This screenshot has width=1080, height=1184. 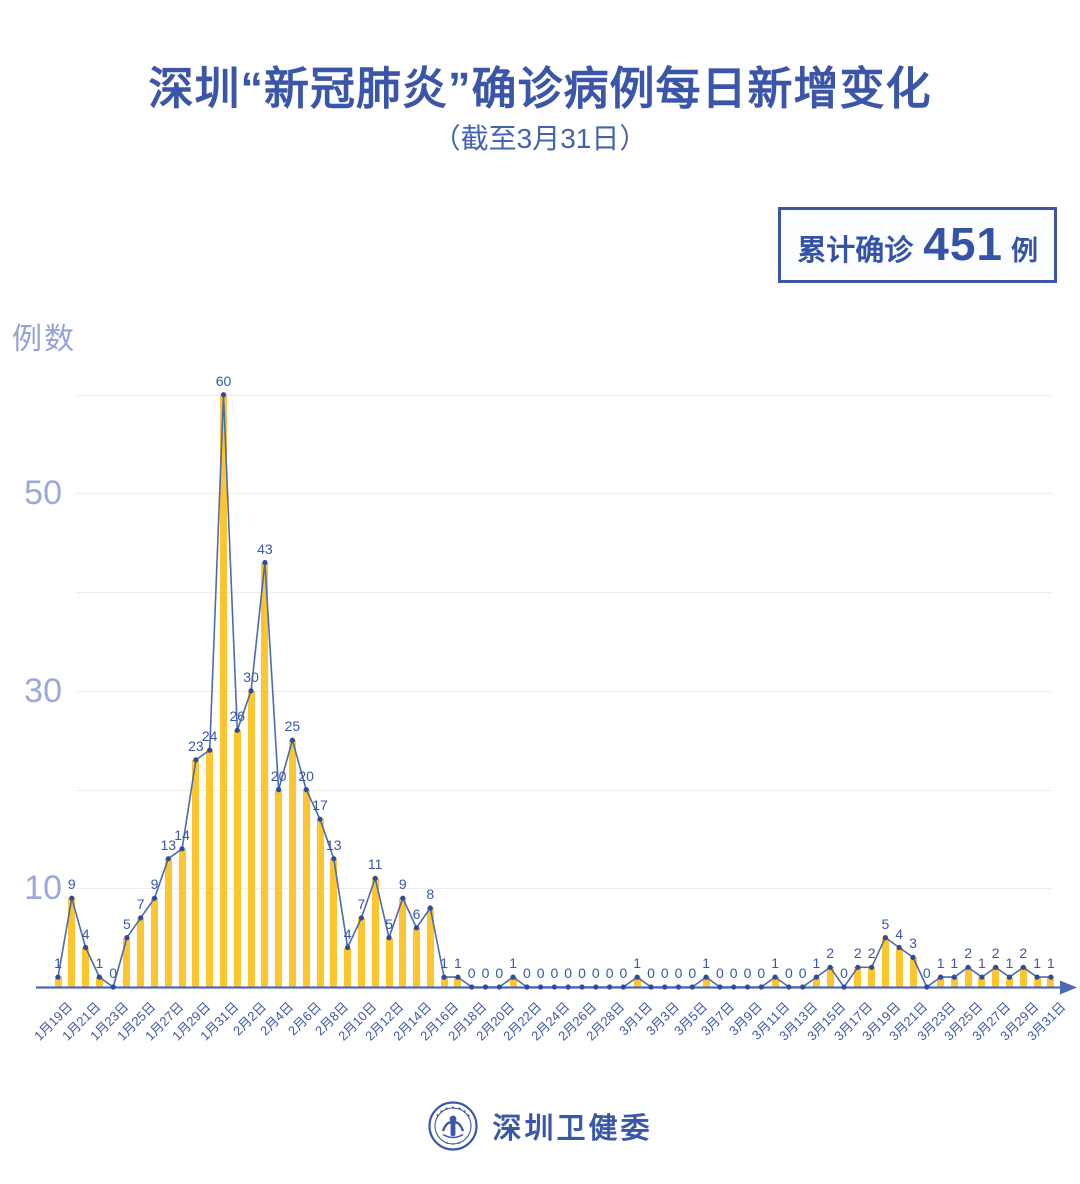 What do you see at coordinates (375, 864) in the screenshot?
I see `value-label: 11` at bounding box center [375, 864].